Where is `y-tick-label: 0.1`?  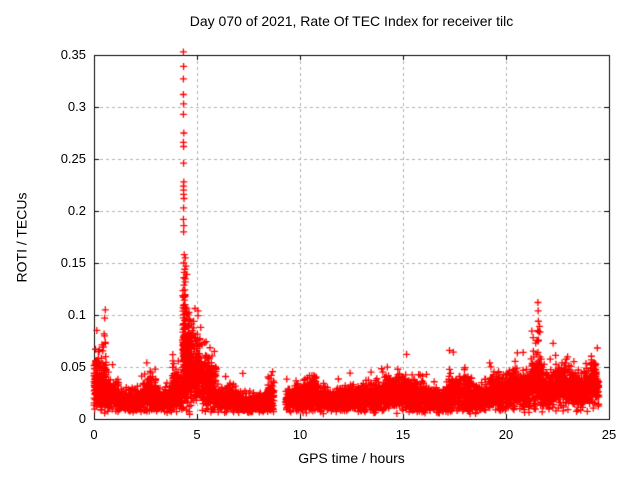 y-tick-label: 0.1 is located at coordinates (76, 314).